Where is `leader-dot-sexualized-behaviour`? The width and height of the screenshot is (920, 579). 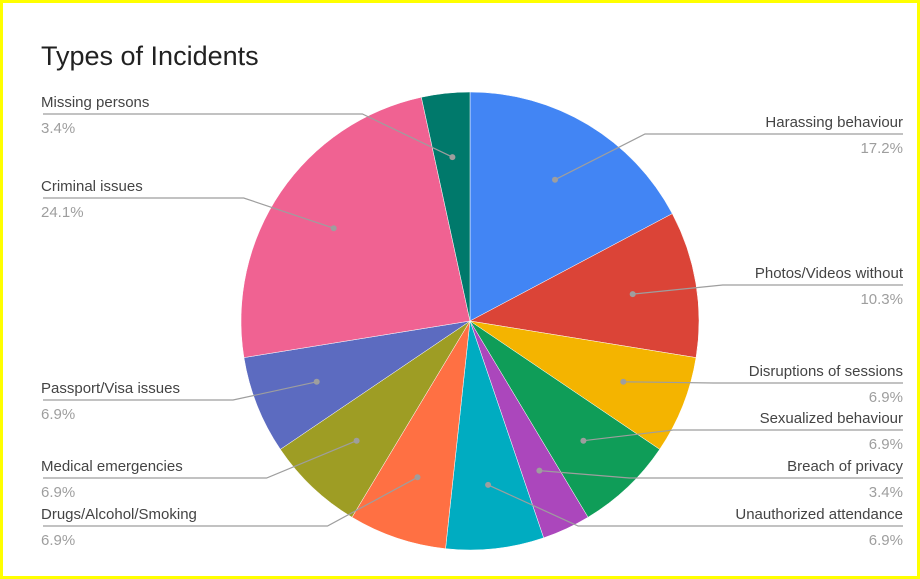 leader-dot-sexualized-behaviour is located at coordinates (583, 440).